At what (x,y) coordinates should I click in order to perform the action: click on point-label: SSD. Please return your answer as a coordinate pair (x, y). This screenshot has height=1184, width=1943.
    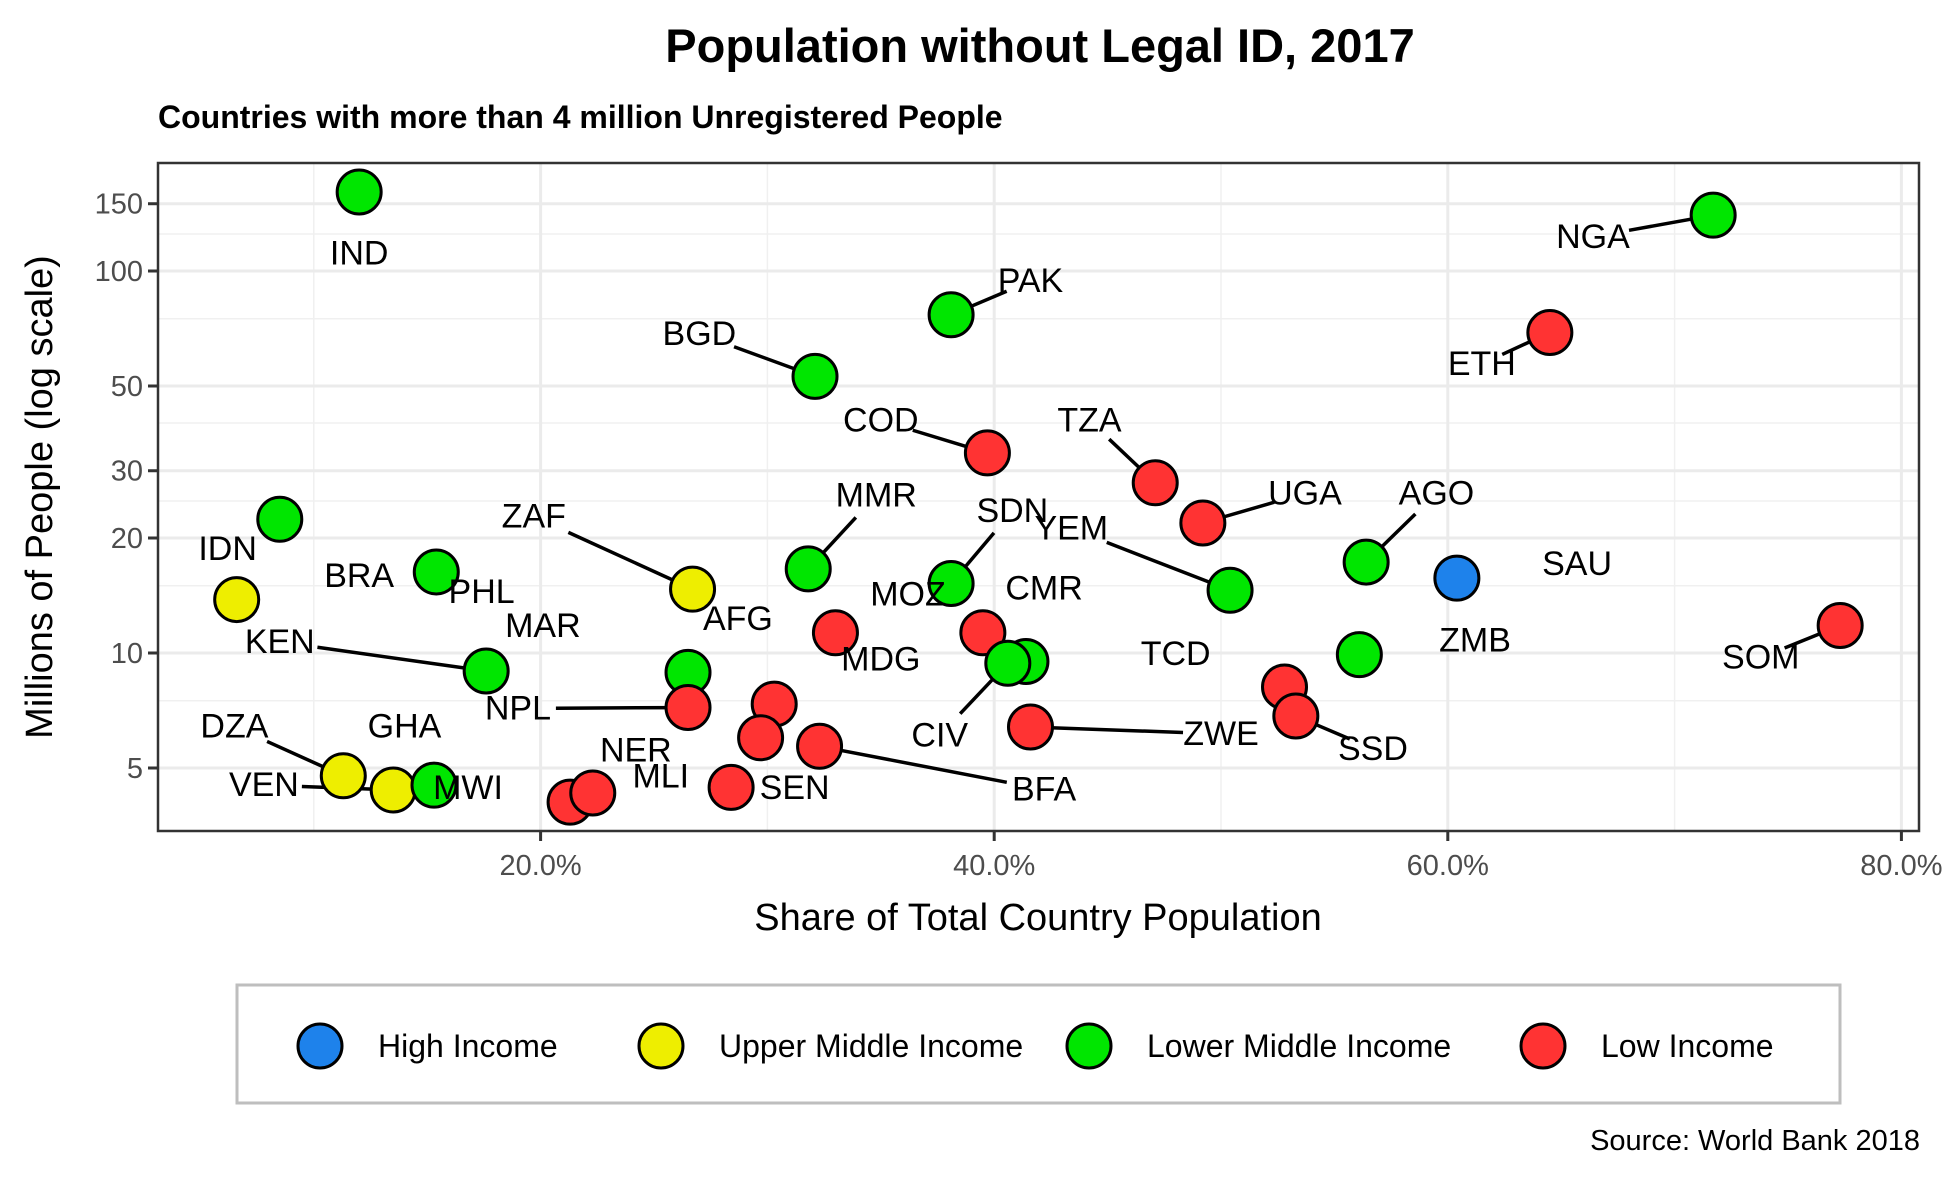
    Looking at the image, I should click on (1373, 749).